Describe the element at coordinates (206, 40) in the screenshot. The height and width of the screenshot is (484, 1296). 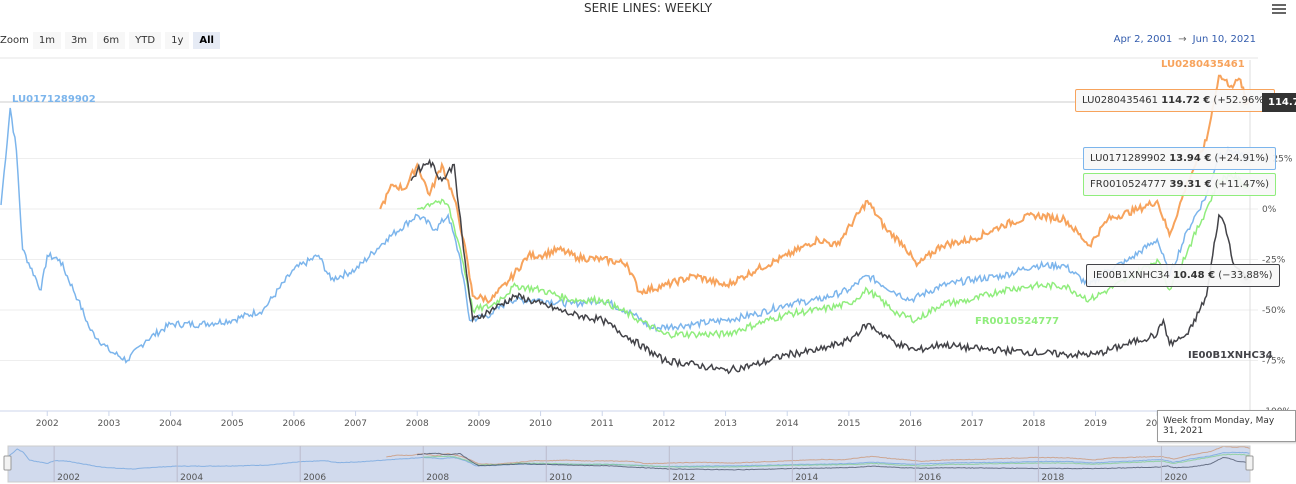
I see `zoom-all-button: All` at that location.